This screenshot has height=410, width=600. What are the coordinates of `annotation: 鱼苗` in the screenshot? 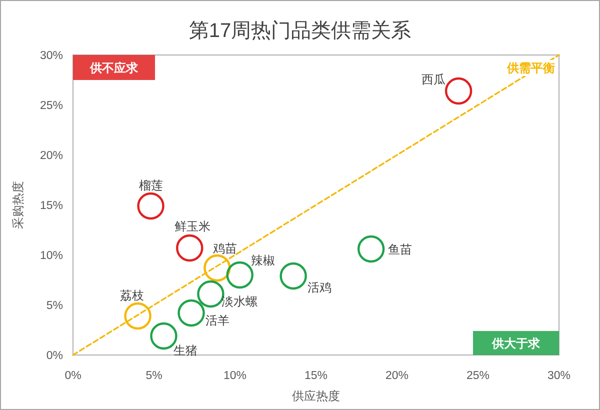 It's located at (400, 249).